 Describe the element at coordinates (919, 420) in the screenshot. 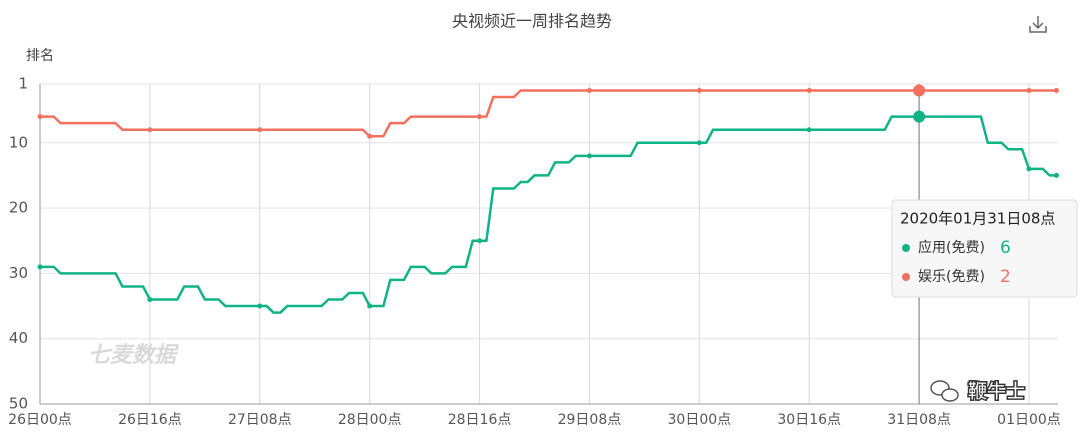

I see `x-tick-label: 31日08点` at that location.